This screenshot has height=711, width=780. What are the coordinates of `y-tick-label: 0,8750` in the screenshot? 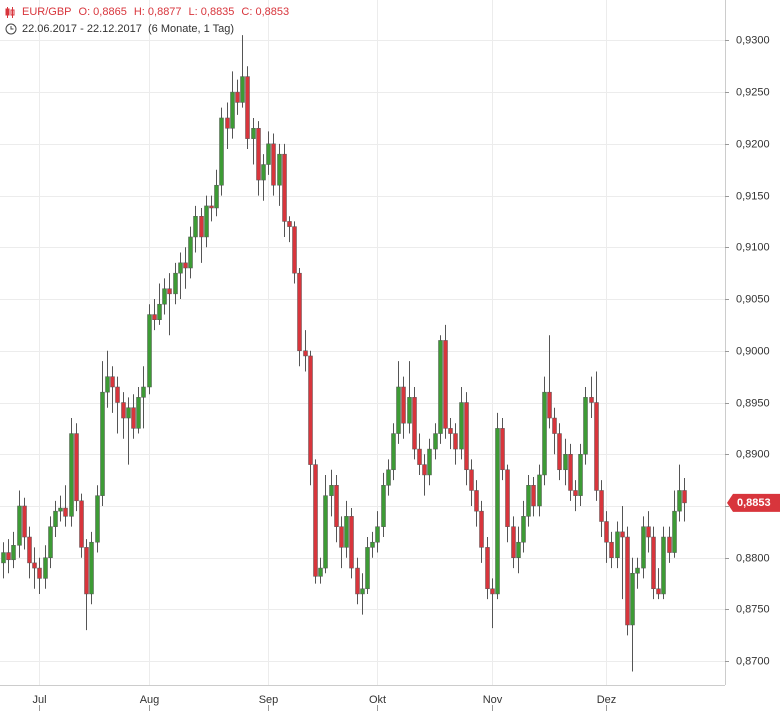 It's located at (753, 609).